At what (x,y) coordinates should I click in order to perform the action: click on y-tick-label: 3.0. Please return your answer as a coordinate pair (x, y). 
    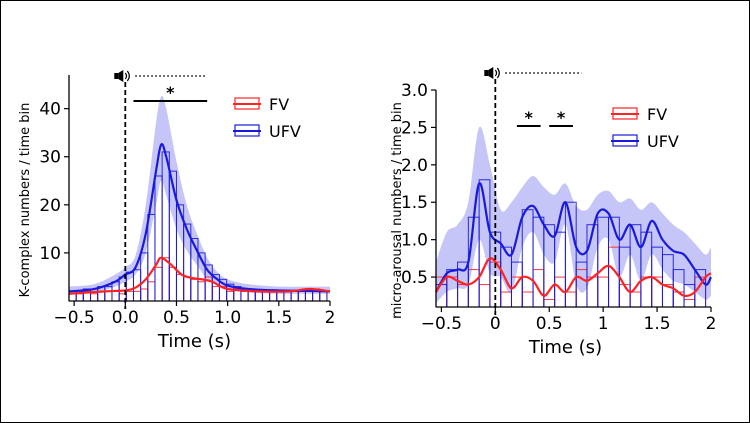
    Looking at the image, I should click on (414, 91).